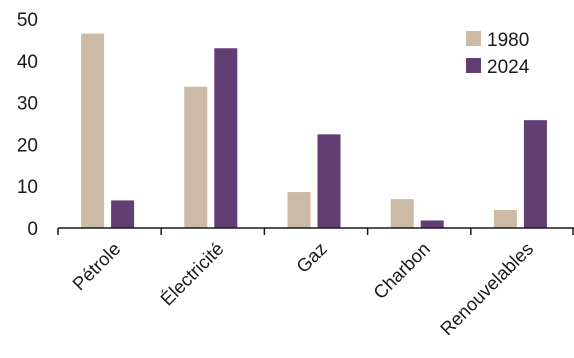 This screenshot has width=574, height=358. I want to click on x-tick-label: Renouvelables, so click(486, 288).